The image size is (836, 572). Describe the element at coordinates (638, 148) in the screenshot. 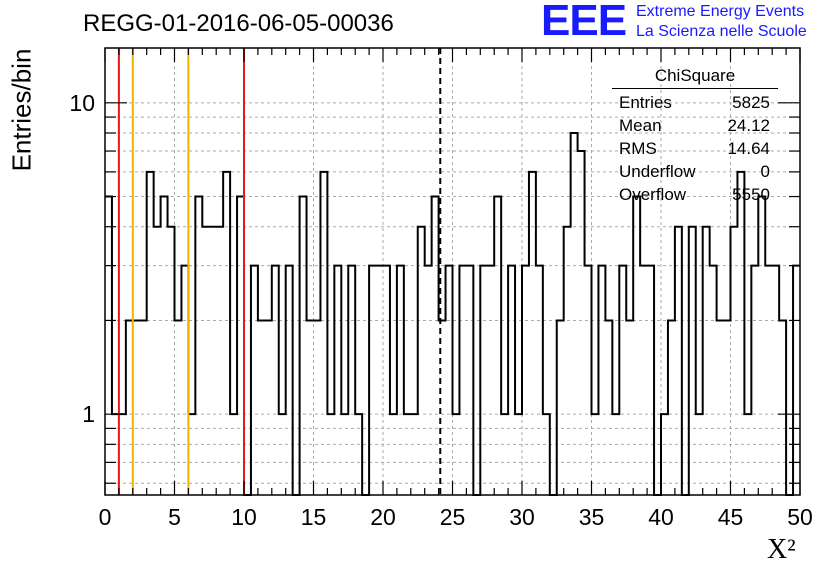

I see `stats-label: RMS` at that location.